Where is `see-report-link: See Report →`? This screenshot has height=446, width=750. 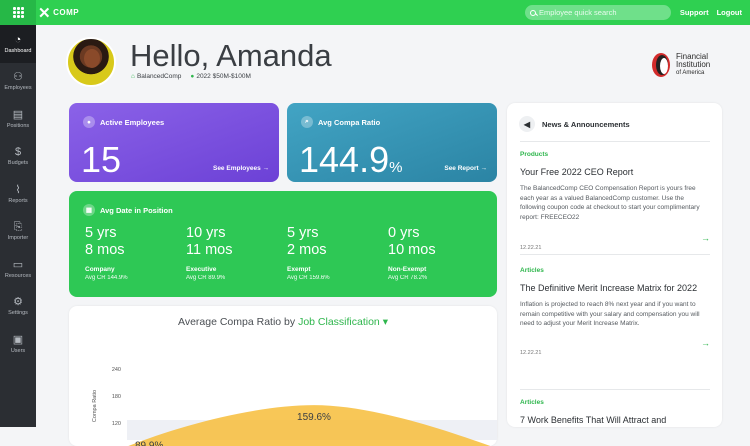
see-report-link: See Report → is located at coordinates (465, 168).